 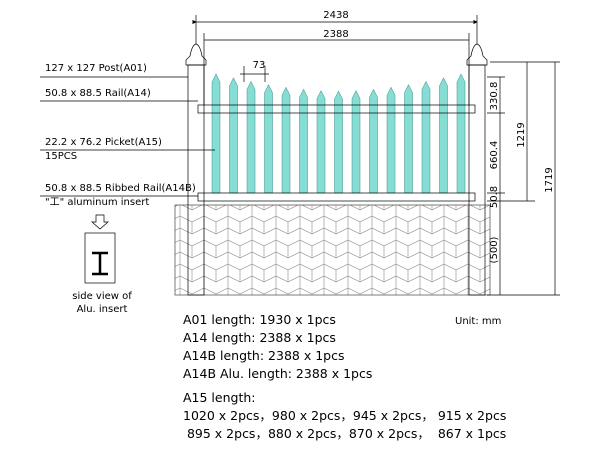 What do you see at coordinates (263, 355) in the screenshot?
I see `length-line: A14B length: 2388 x 1pcs` at bounding box center [263, 355].